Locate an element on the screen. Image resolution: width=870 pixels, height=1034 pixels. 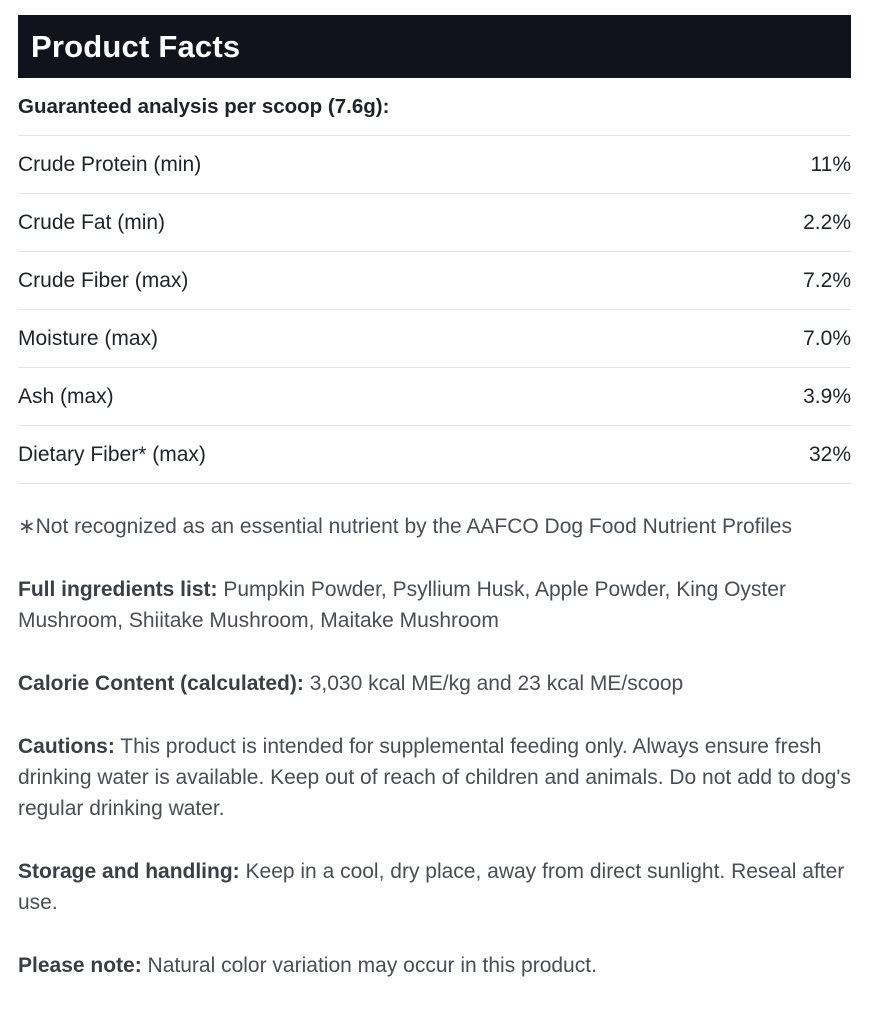
section-label: Storage and handling: is located at coordinates (129, 871).